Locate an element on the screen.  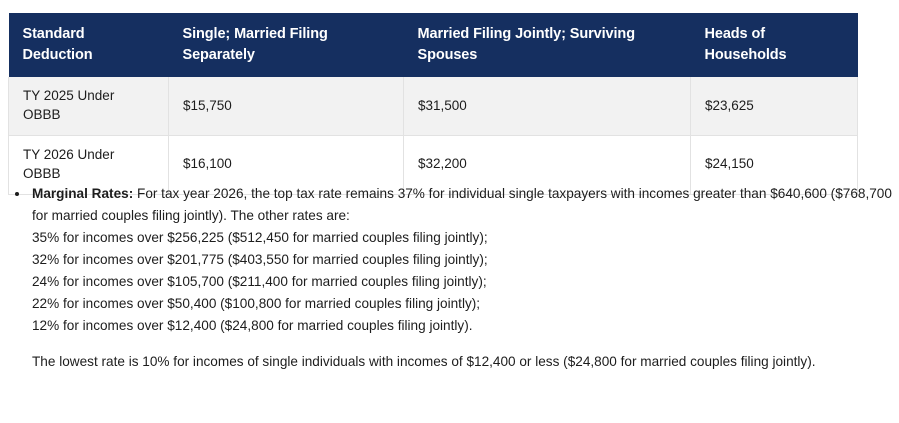
marginal-rates-label: Marginal Rates: is located at coordinates (83, 193).